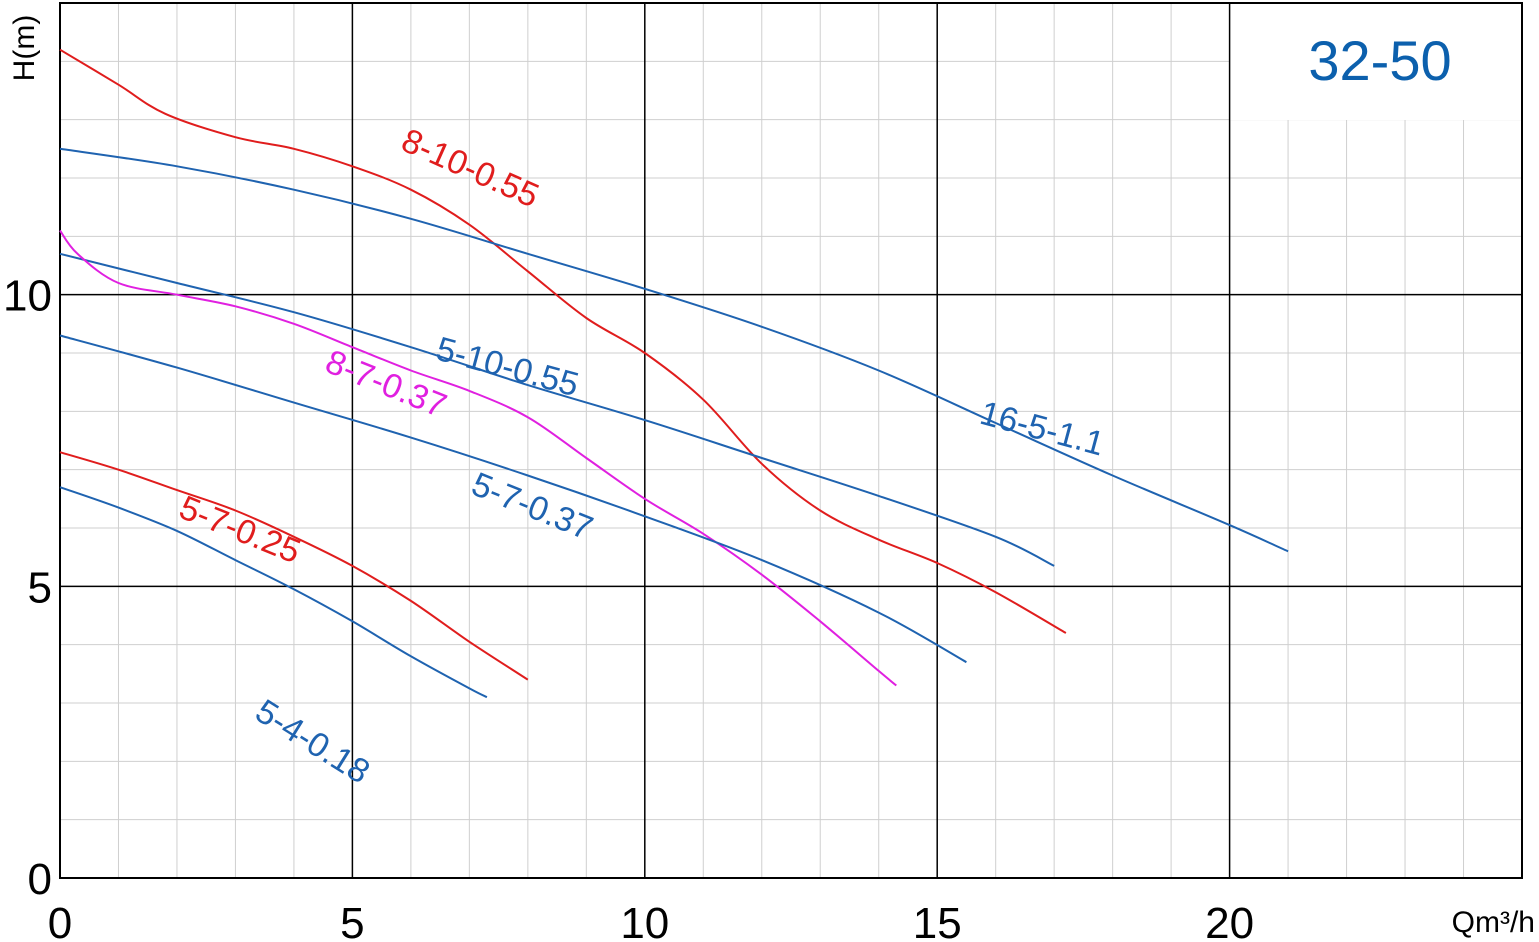  I want to click on x-axis-label: Qm³/h, so click(1493, 922).